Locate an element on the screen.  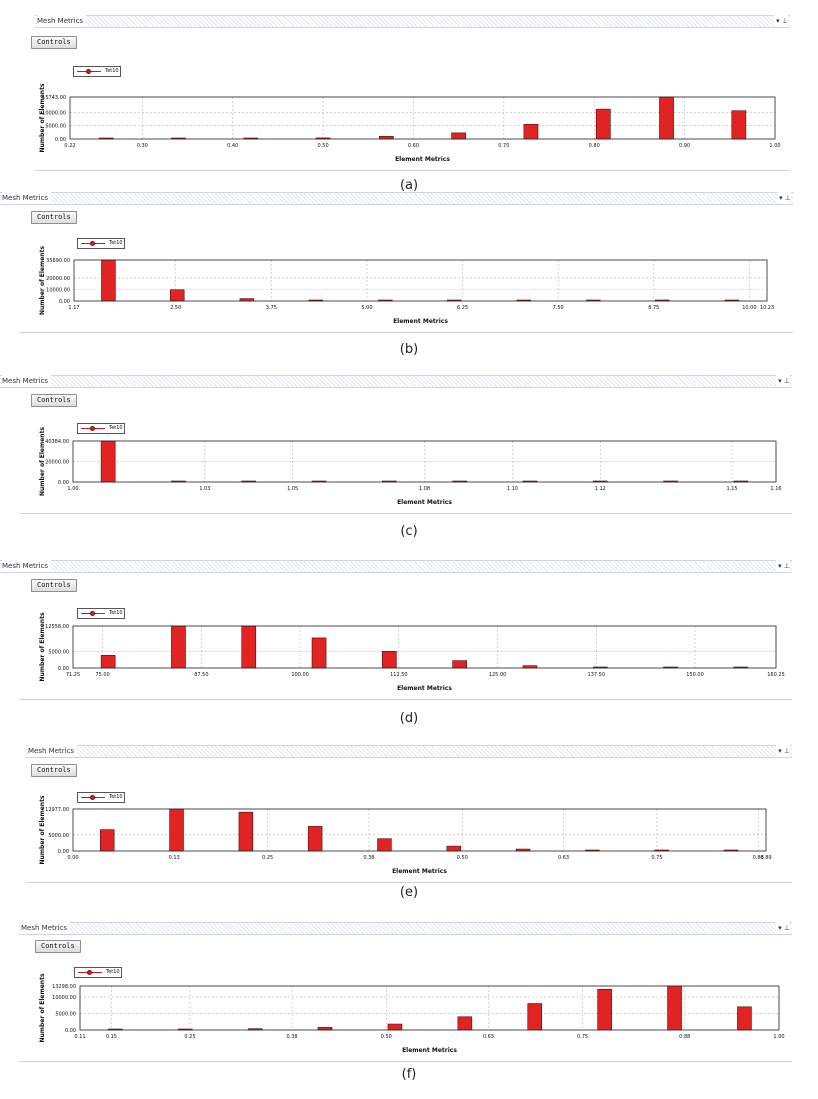
x-tick-label: 1.17 is located at coordinates (73, 308).